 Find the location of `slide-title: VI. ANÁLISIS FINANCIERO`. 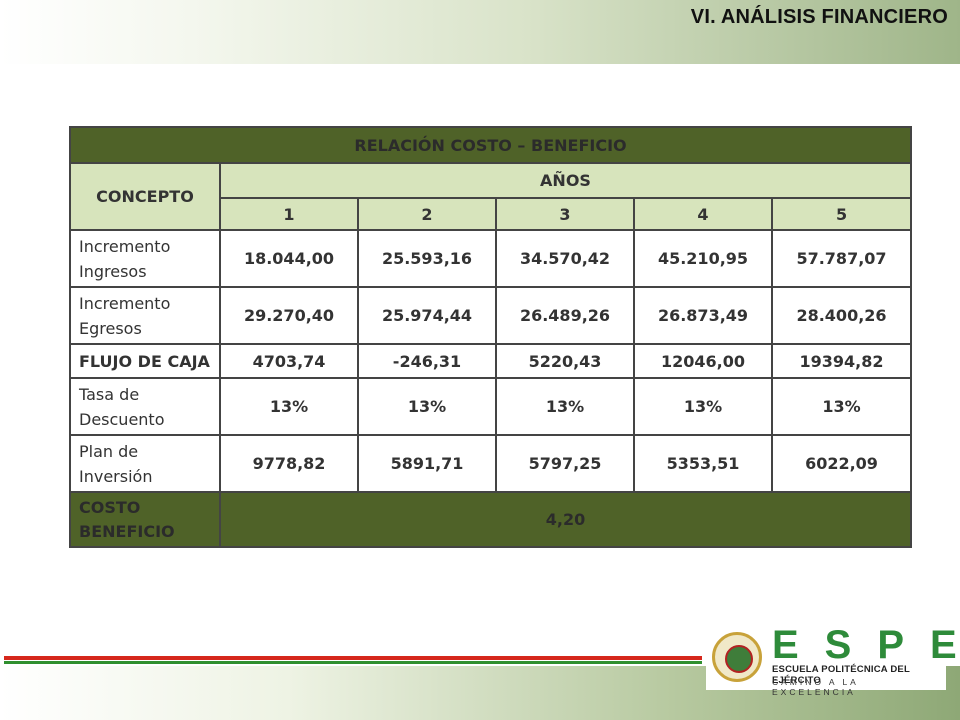

slide-title: VI. ANÁLISIS FINANCIERO is located at coordinates (819, 17).